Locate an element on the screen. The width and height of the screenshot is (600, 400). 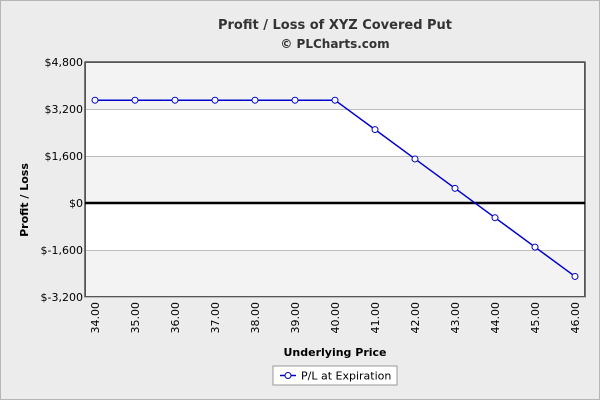
legend-label: P/L at Expiration is located at coordinates (346, 376).